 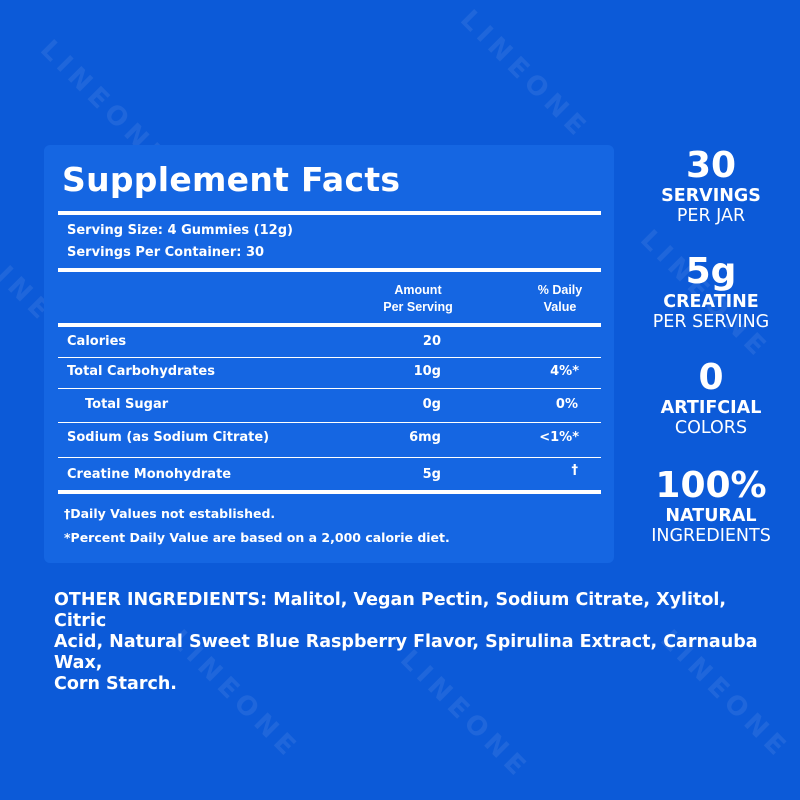 I want to click on bottom-rule, so click(x=329, y=492).